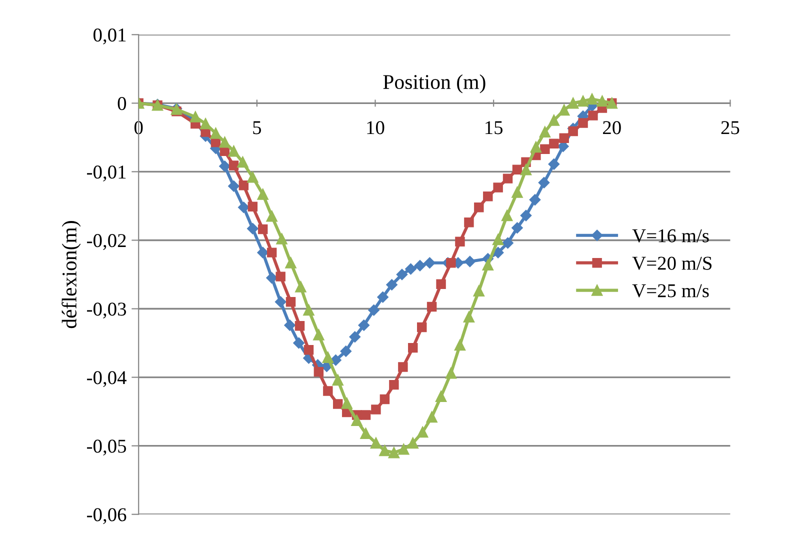  I want to click on x-tick-label: 15, so click(494, 127).